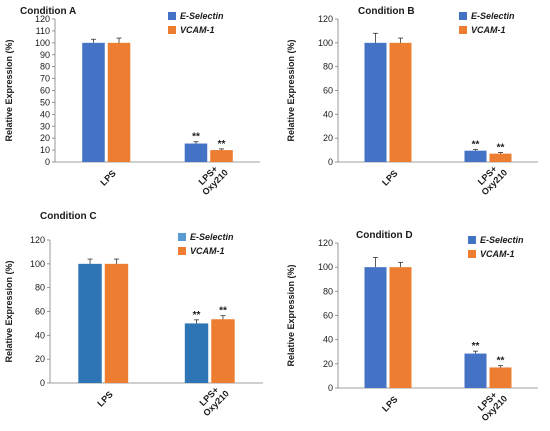  Describe the element at coordinates (68, 216) in the screenshot. I see `chart-title: Condition C` at that location.